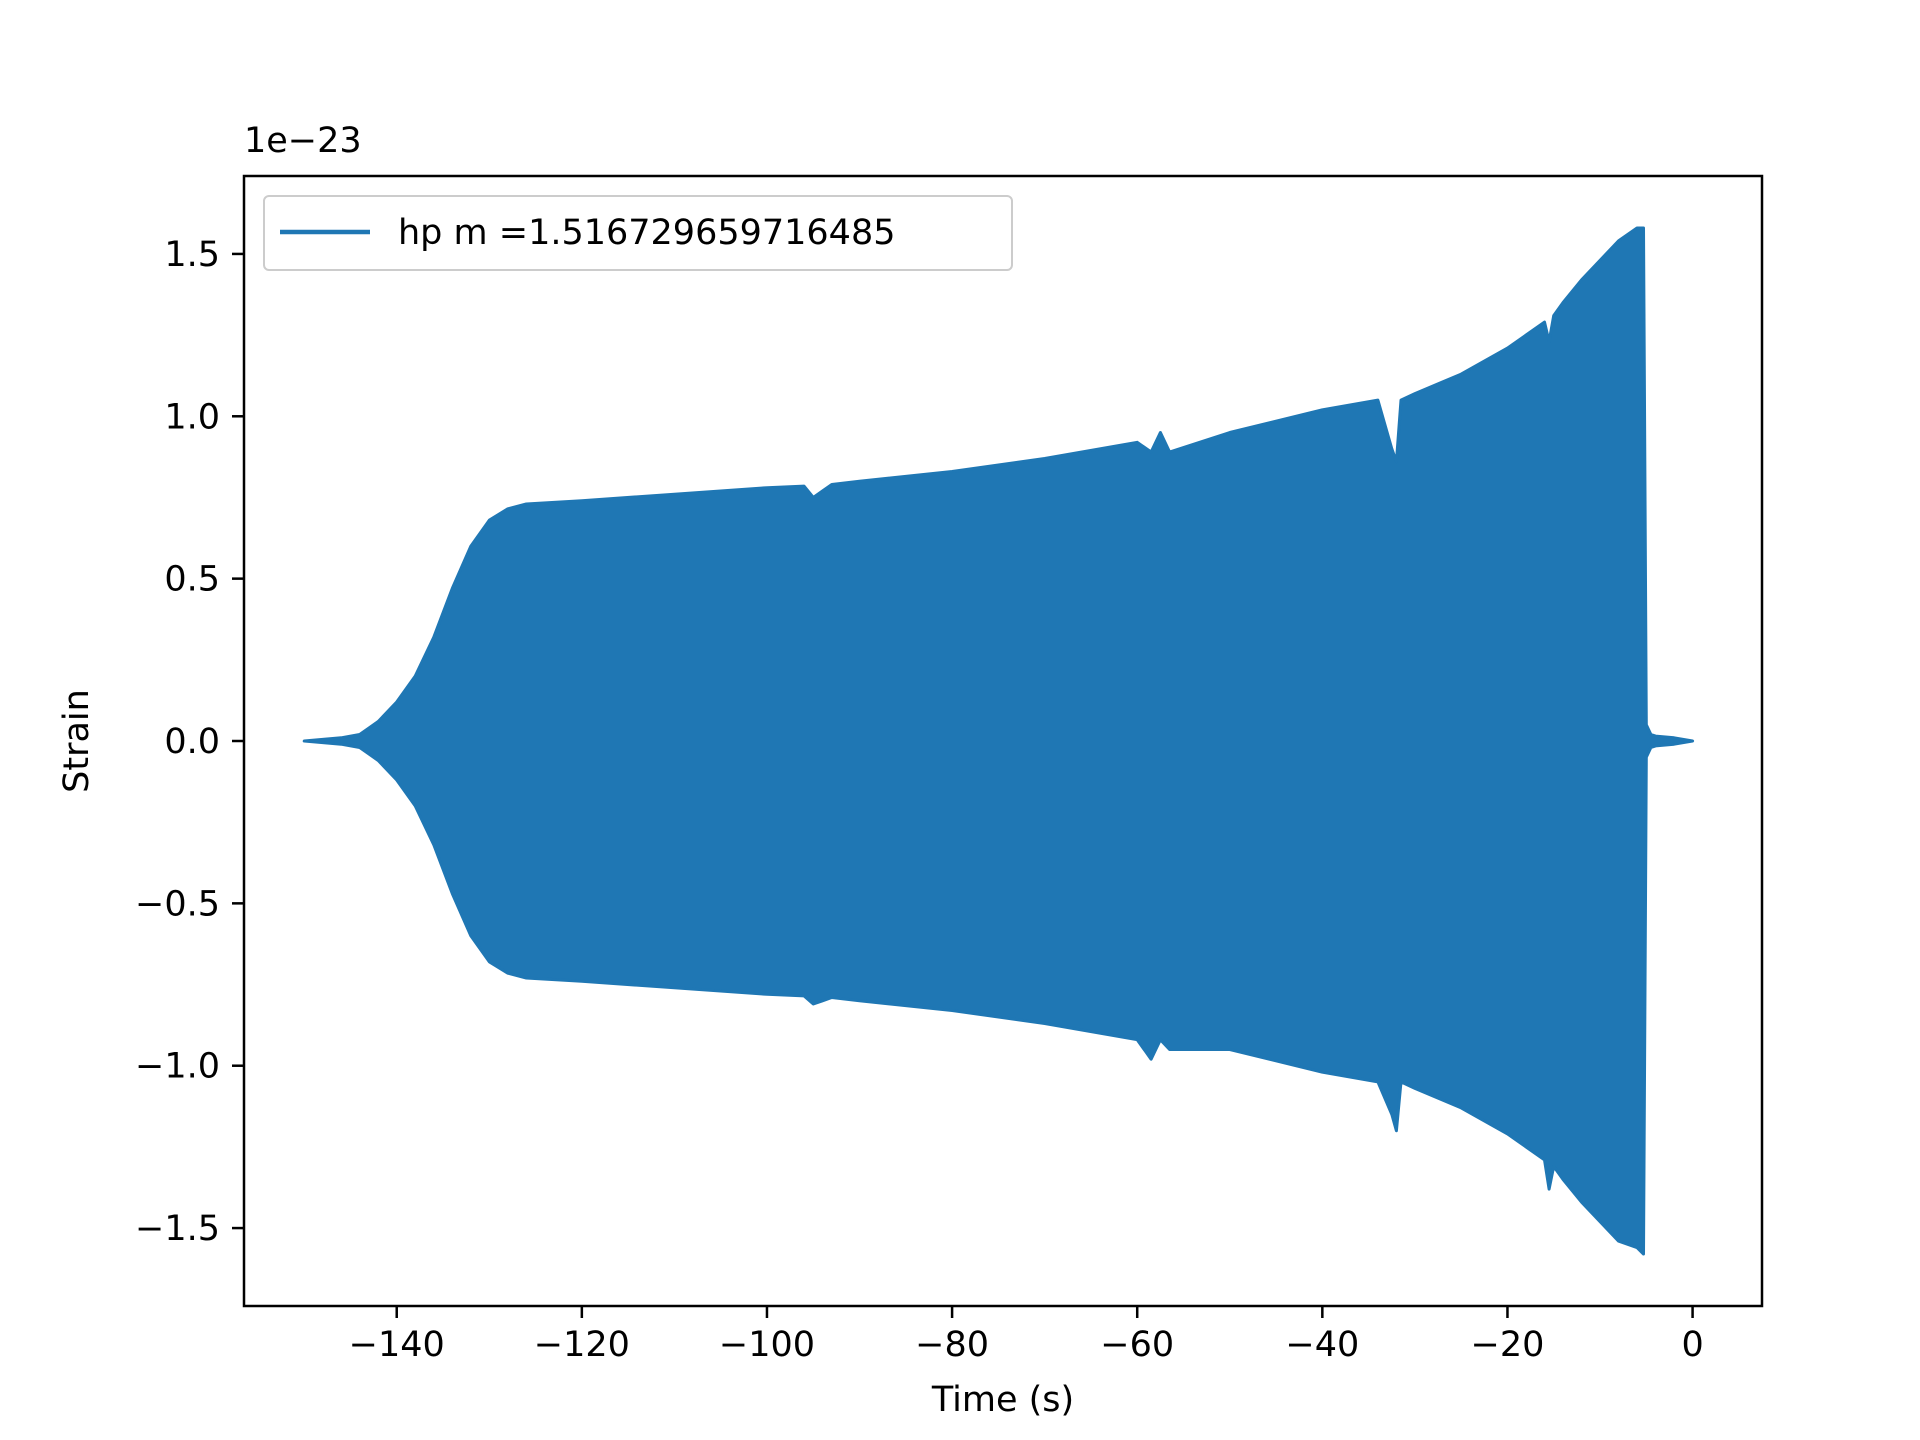 This screenshot has width=1920, height=1440. I want to click on x-tick-label: 0, so click(1692, 1345).